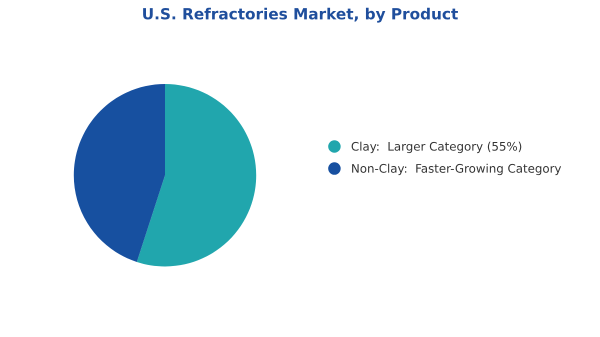  What do you see at coordinates (457, 170) in the screenshot?
I see `legend-label: Non-Clay: Faster-Growing Category` at bounding box center [457, 170].